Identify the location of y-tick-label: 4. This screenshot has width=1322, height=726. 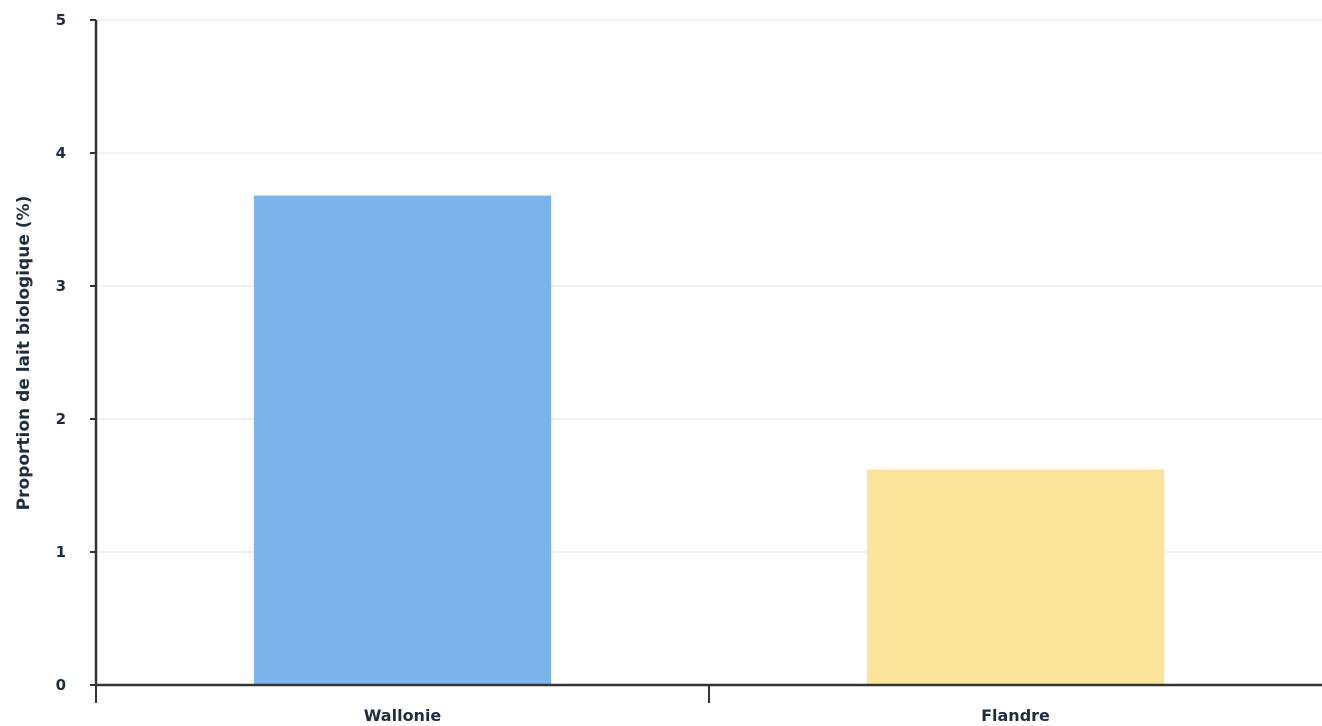
(61, 153).